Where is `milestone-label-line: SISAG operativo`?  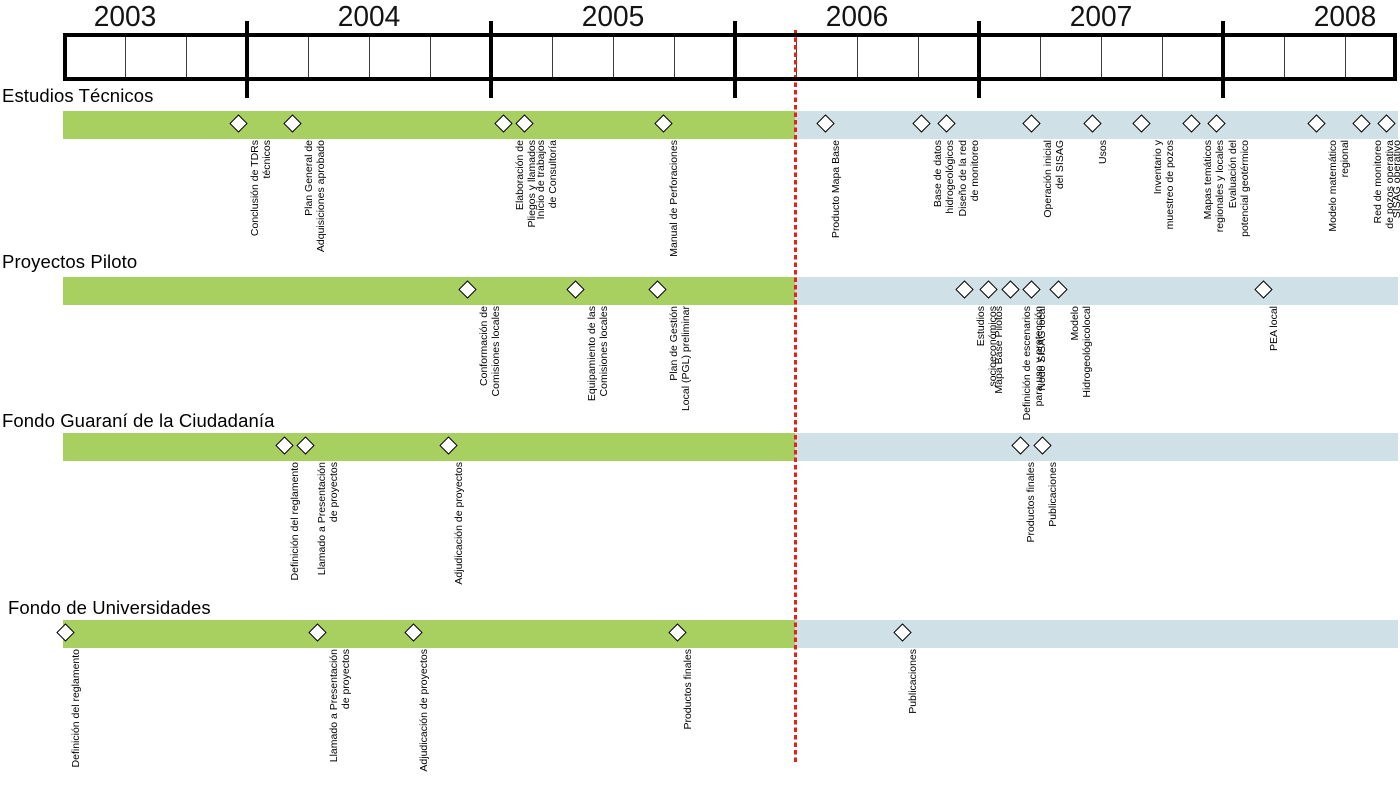 milestone-label-line: SISAG operativo is located at coordinates (1395, 179).